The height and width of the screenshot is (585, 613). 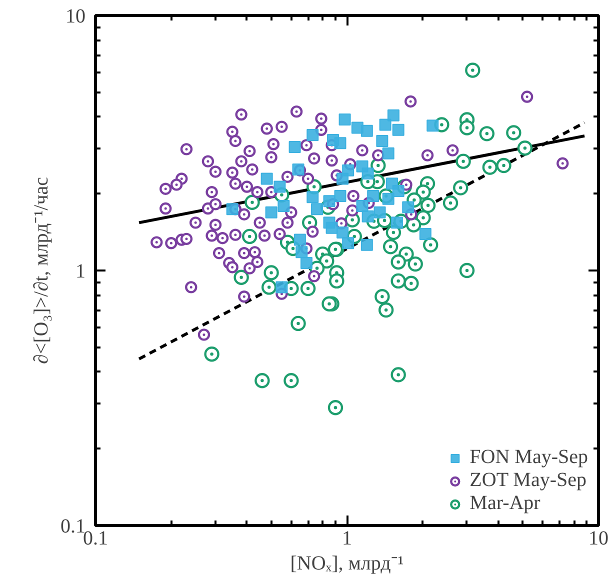 What do you see at coordinates (347, 539) in the screenshot?
I see `x-tick-label: 1` at bounding box center [347, 539].